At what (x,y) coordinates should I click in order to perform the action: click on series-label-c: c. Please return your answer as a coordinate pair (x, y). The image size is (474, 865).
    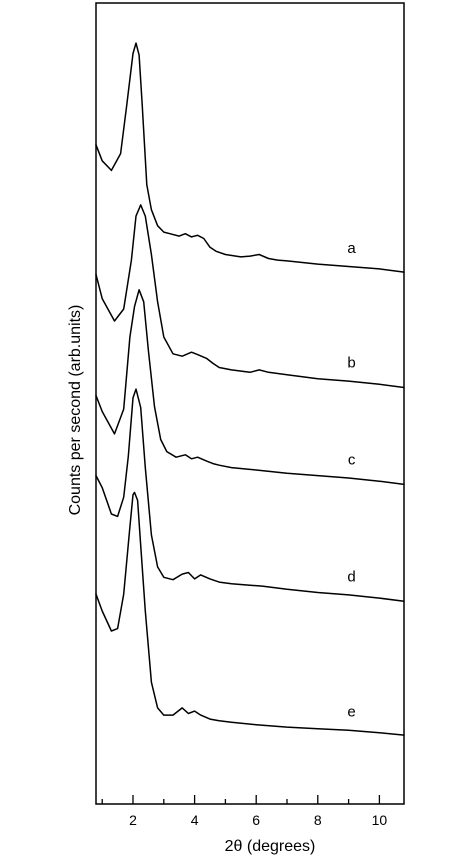
    Looking at the image, I should click on (352, 459).